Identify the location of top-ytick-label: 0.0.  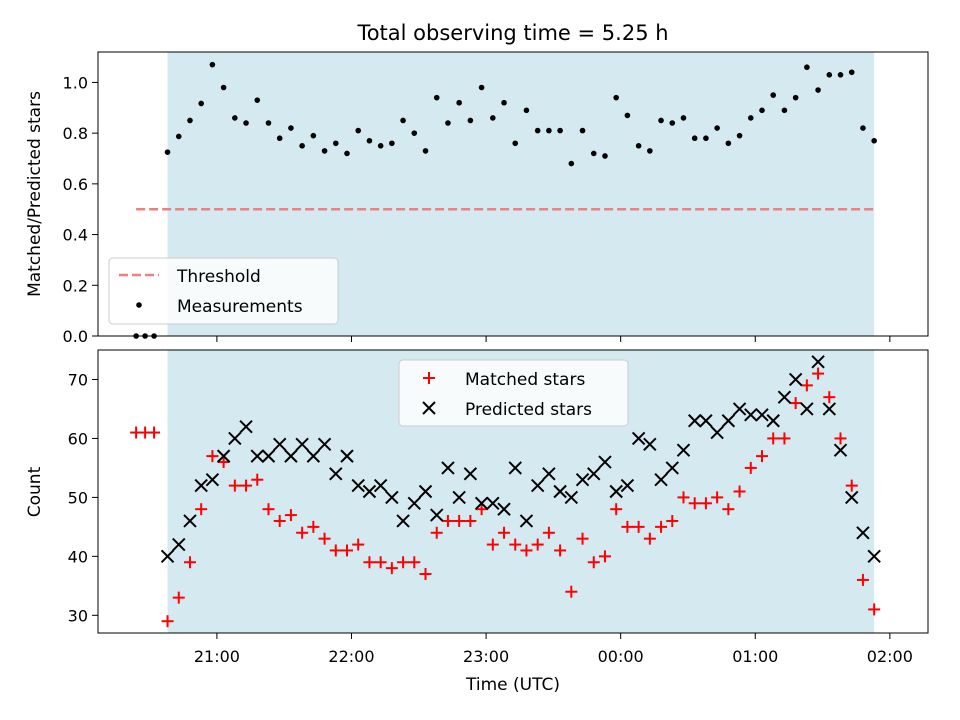
(75, 336).